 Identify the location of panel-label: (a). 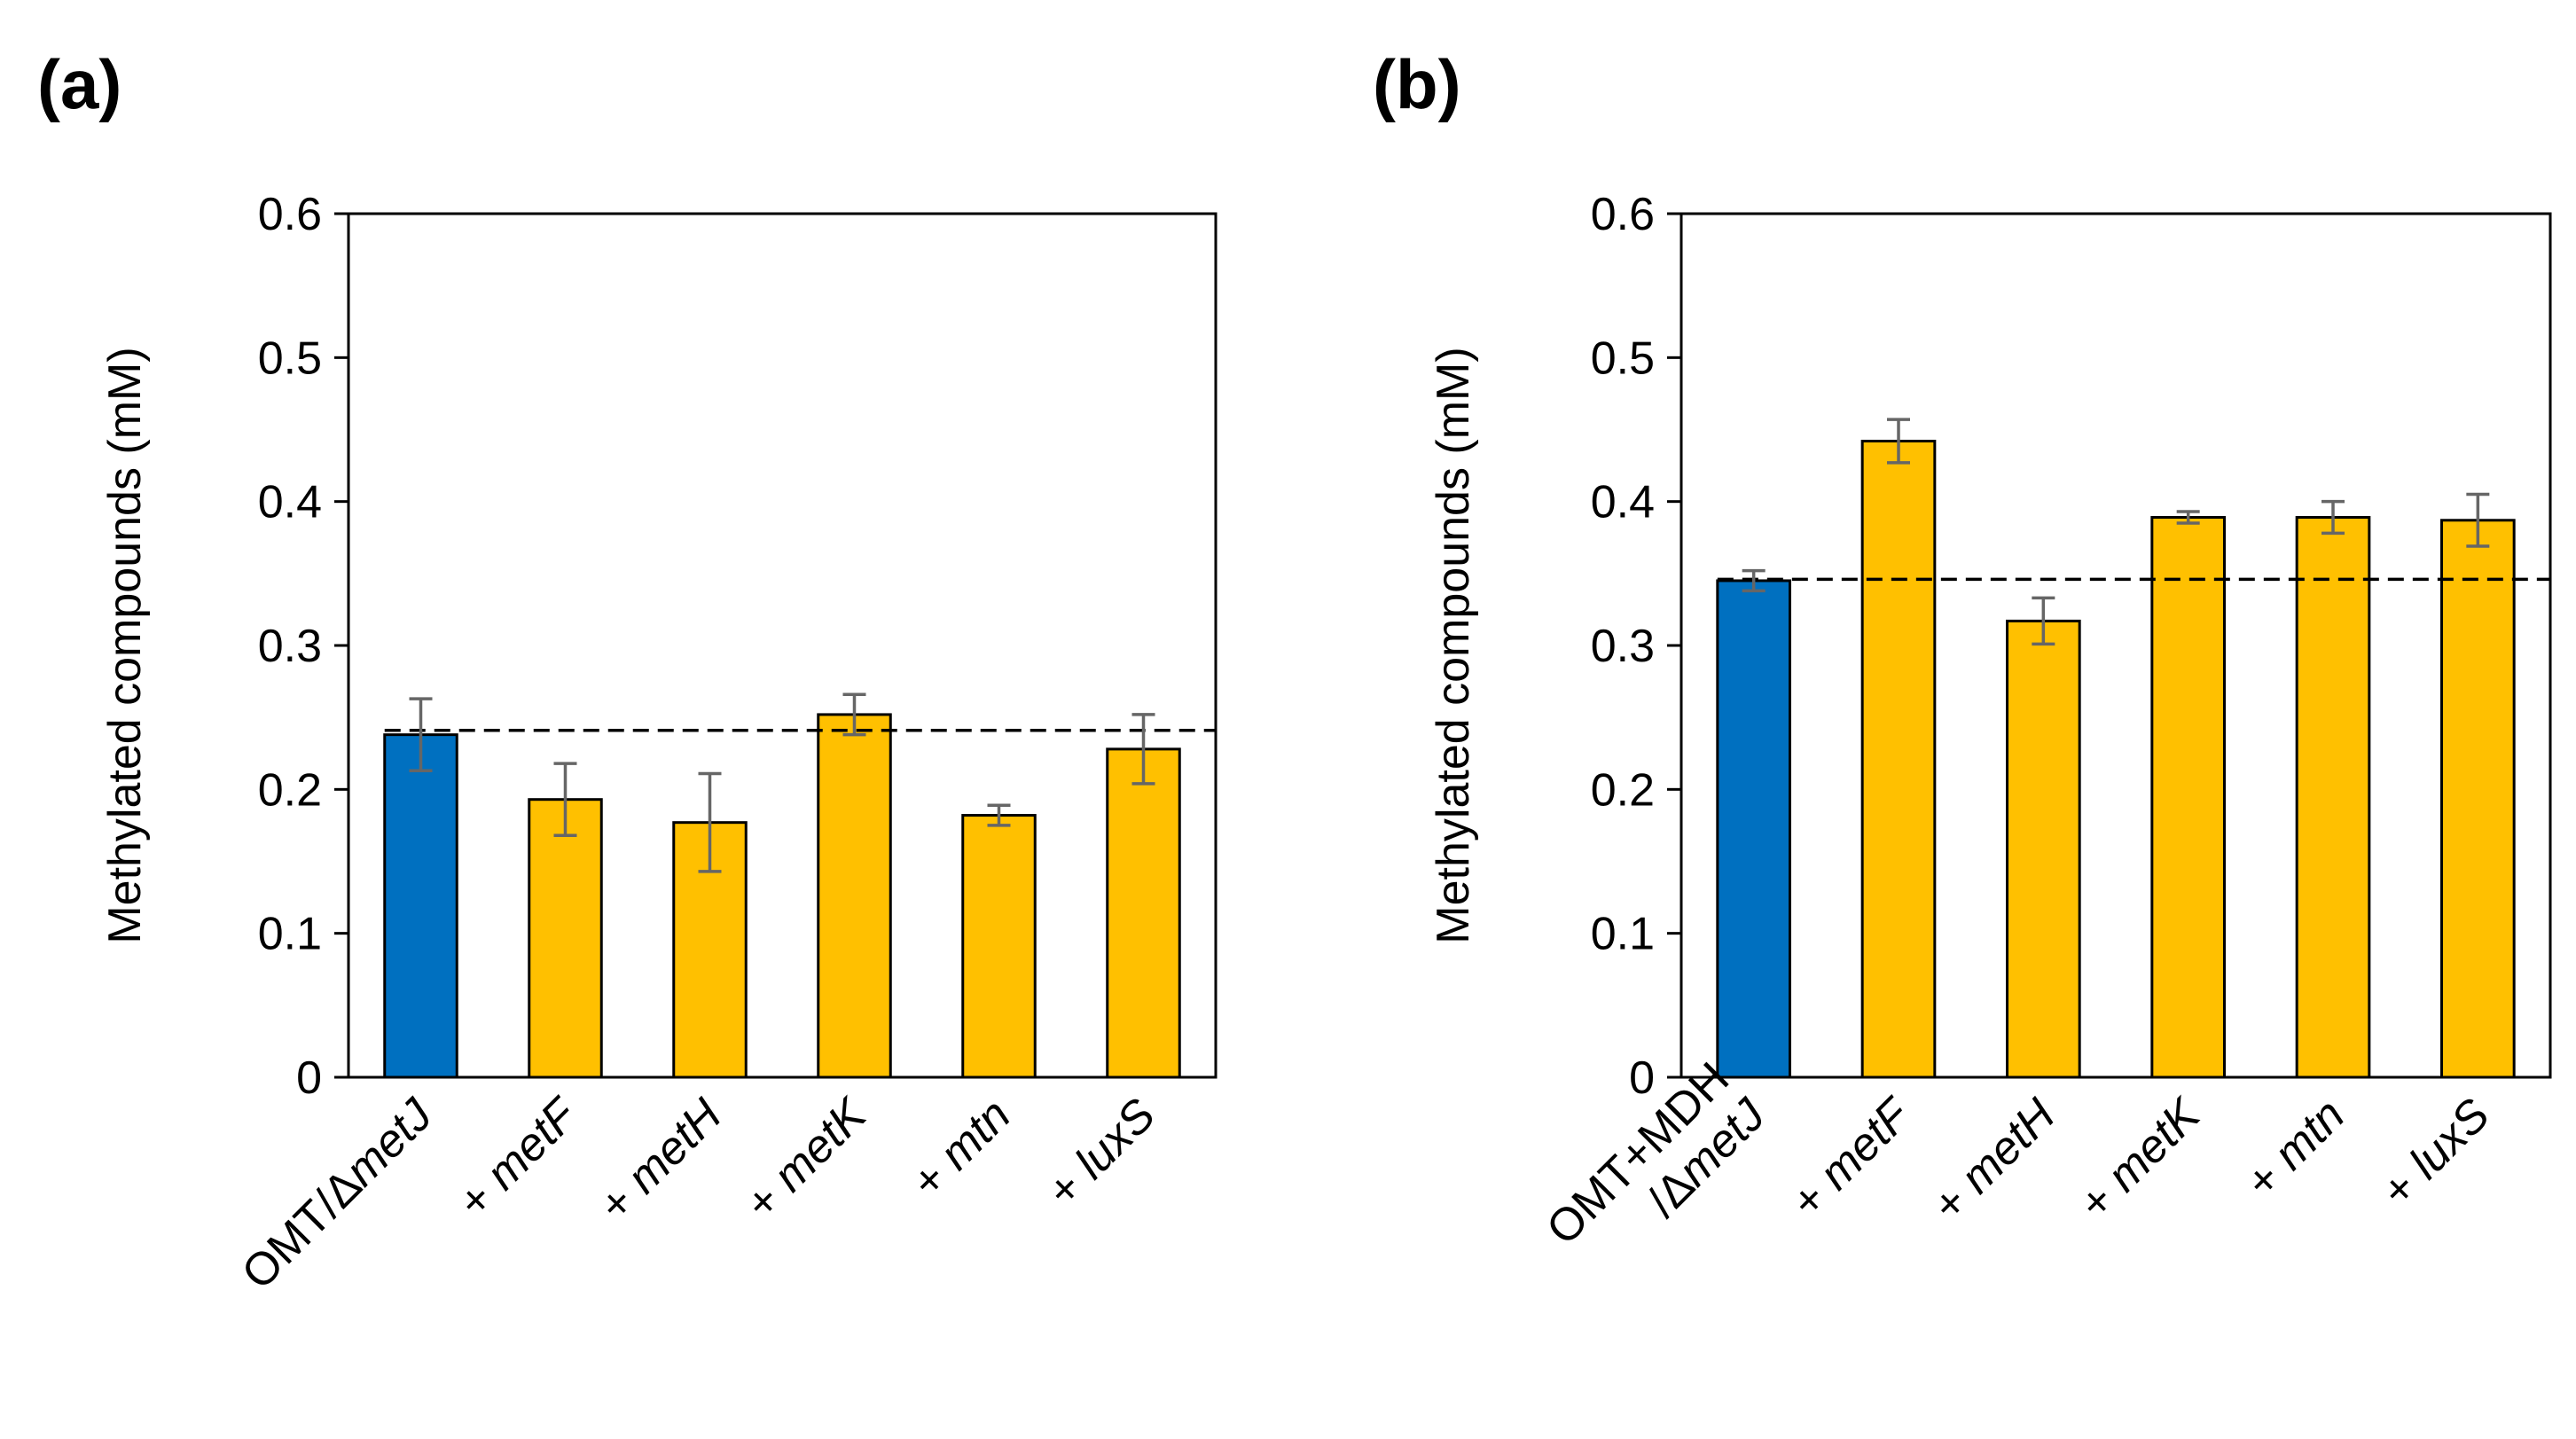
(79, 84).